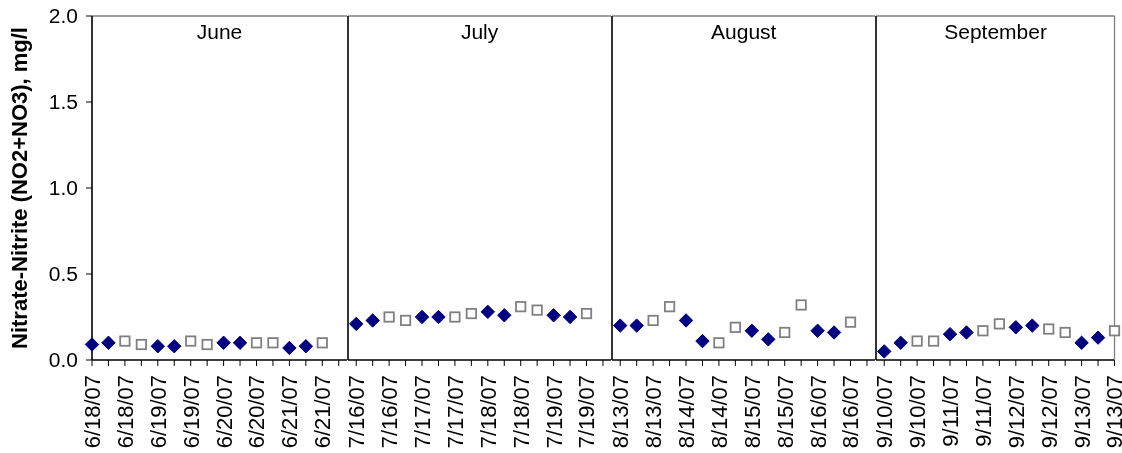 Image resolution: width=1122 pixels, height=453 pixels. What do you see at coordinates (63, 16) in the screenshot?
I see `y-tick-label: 2.0` at bounding box center [63, 16].